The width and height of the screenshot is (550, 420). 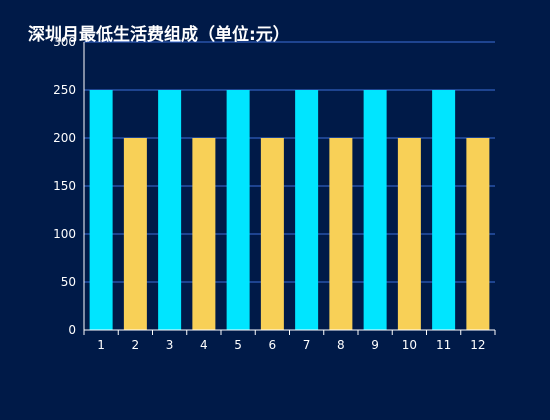 What do you see at coordinates (68, 282) in the screenshot?
I see `y-tick-label: 50` at bounding box center [68, 282].